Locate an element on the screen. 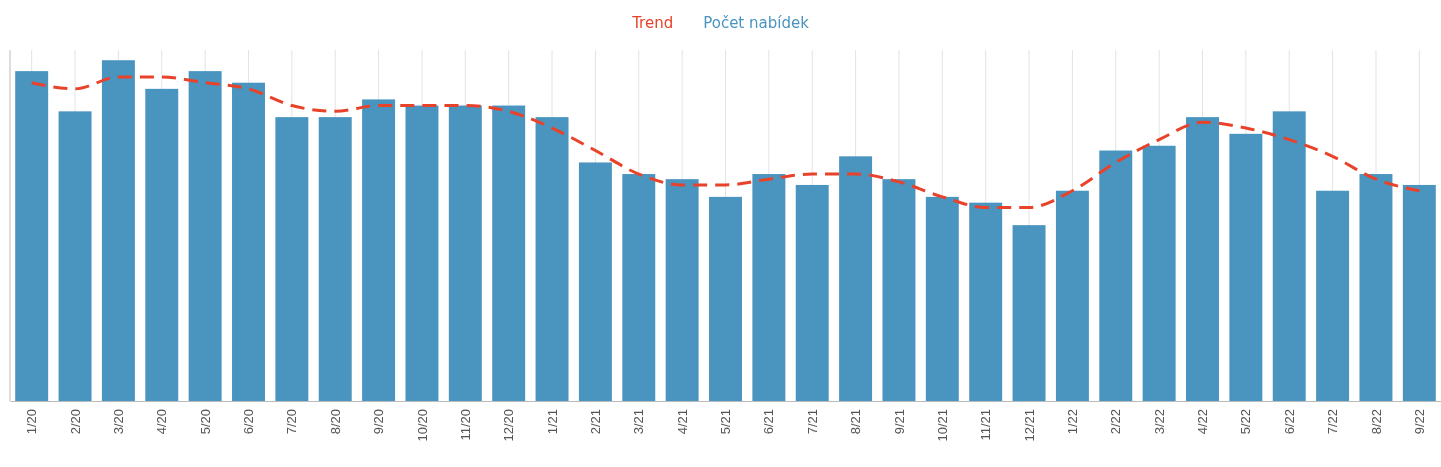  text: Trend is located at coordinates (652, 23).